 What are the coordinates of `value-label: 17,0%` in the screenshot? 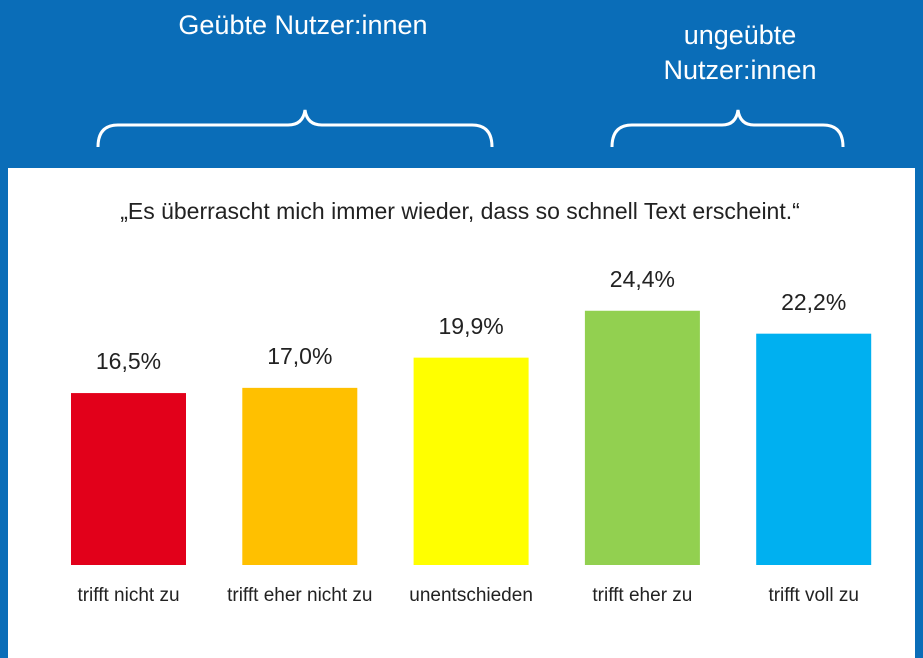 It's located at (300, 355).